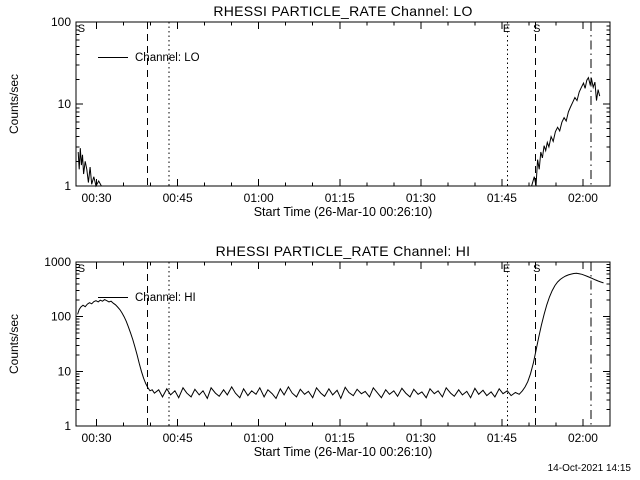  What do you see at coordinates (343, 212) in the screenshot?
I see `x-axis-label-lo: Start Time (26-Mar-10 00:26:10)` at bounding box center [343, 212].